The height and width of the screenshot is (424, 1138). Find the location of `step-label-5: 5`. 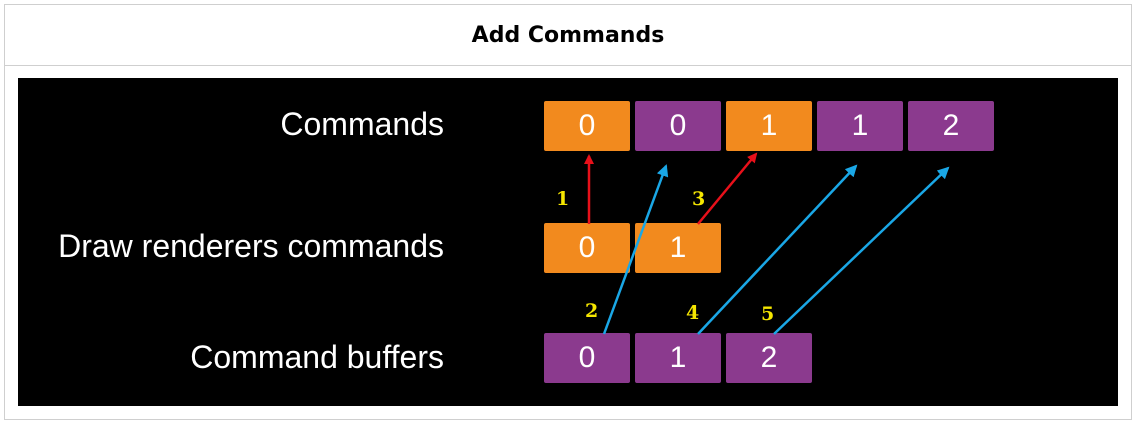

step-label-5: 5 is located at coordinates (768, 314).